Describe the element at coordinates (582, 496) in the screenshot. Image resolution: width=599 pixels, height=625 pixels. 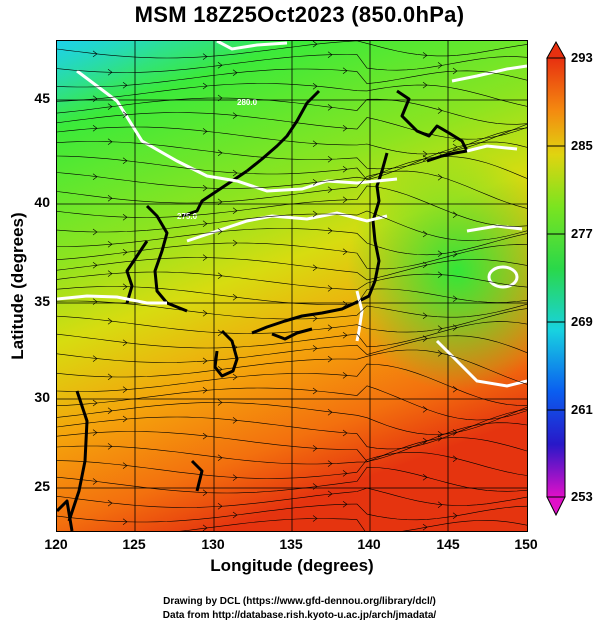
I see `colorbar-tick-253: 253` at that location.